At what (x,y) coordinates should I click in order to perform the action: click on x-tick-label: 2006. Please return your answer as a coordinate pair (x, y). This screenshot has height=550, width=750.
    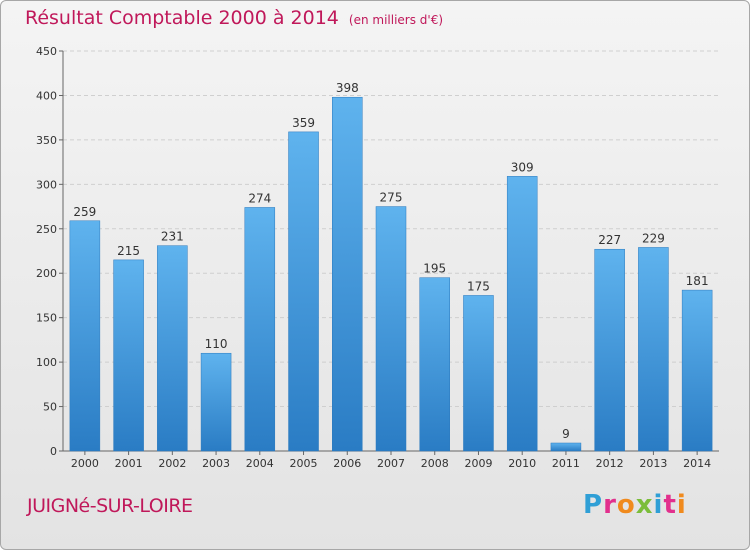
    Looking at the image, I should click on (347, 463).